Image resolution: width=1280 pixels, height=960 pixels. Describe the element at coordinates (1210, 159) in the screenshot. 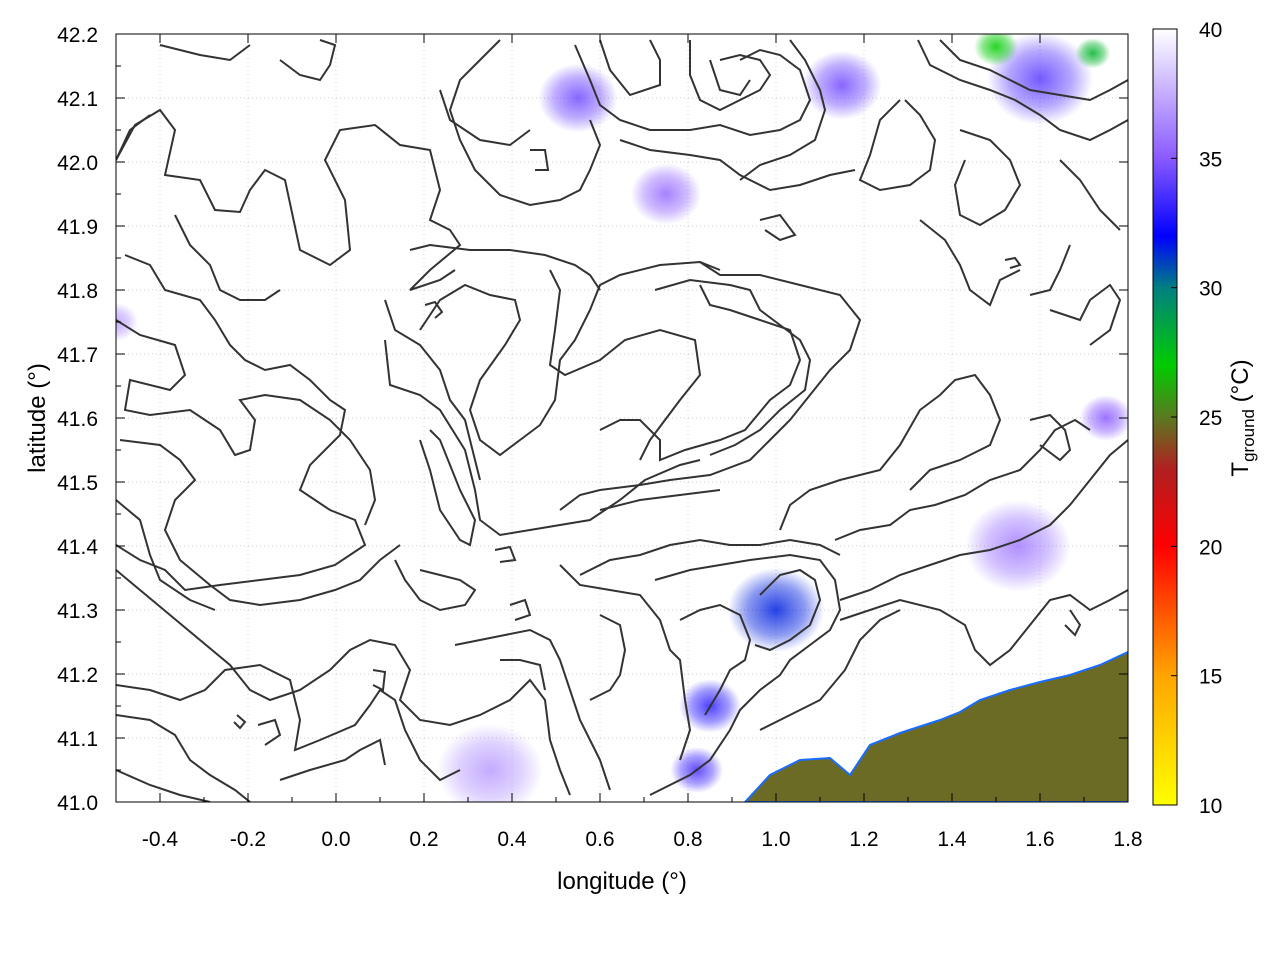

I see `colorbar-tick-label: 35` at that location.